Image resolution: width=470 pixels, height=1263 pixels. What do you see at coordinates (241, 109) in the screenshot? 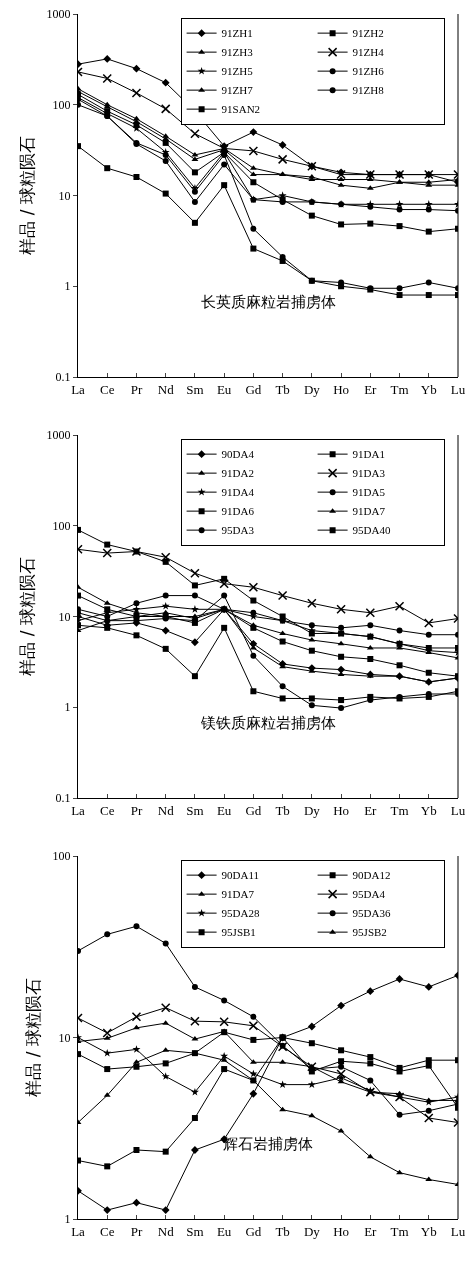
I see `legend-label: 91SAN2` at bounding box center [241, 109].